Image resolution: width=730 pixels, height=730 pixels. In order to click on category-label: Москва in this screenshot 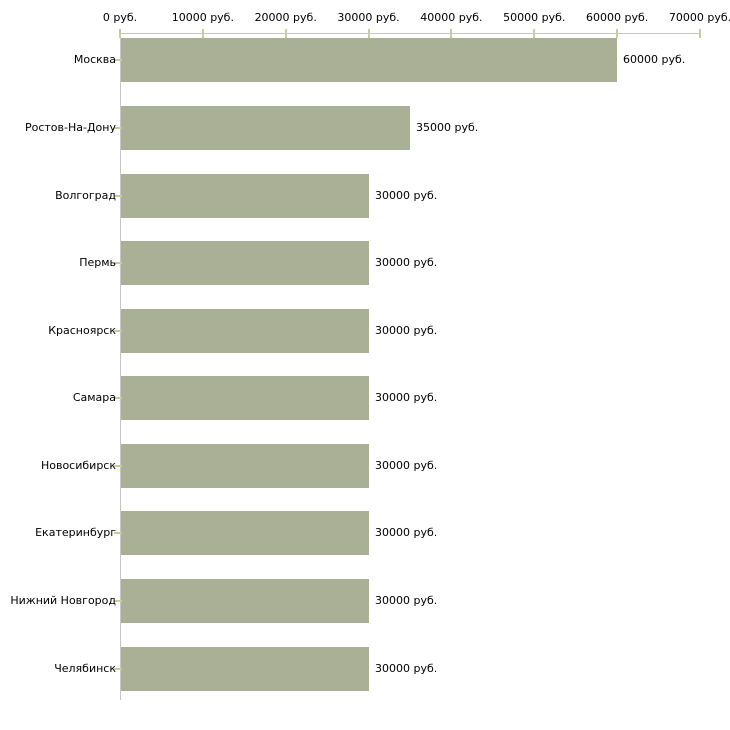, I will do `click(94, 59)`.